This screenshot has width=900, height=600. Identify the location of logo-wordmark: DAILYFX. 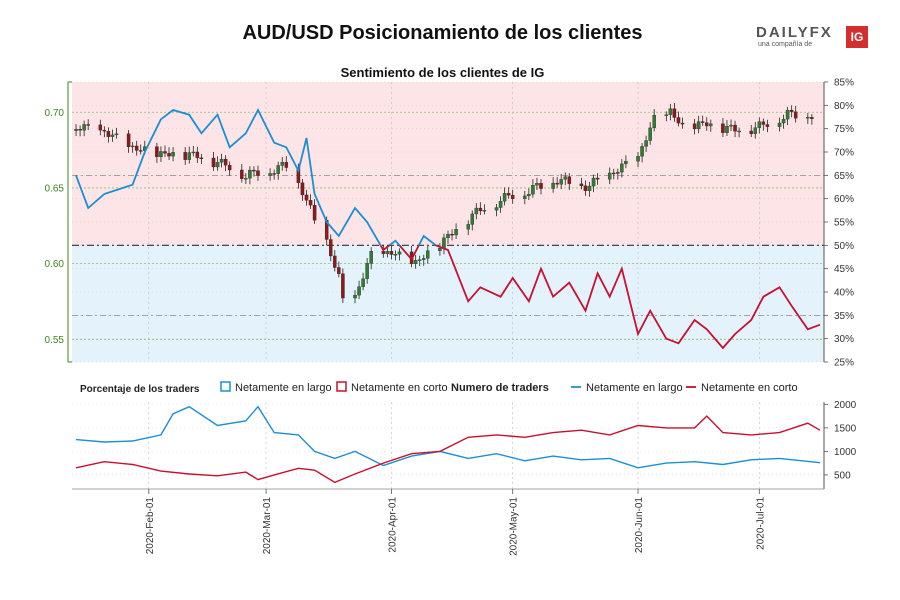
(794, 32).